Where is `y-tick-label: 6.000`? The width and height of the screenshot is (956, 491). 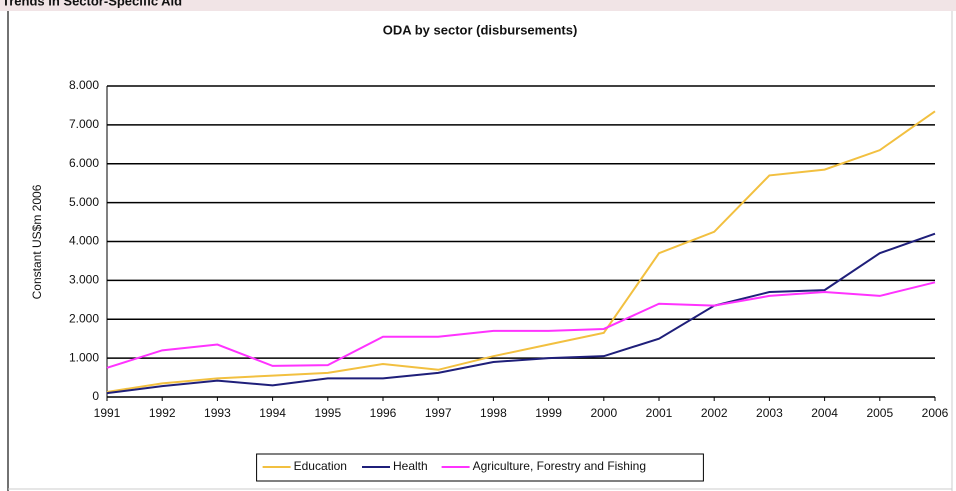
y-tick-label: 6.000 is located at coordinates (84, 163).